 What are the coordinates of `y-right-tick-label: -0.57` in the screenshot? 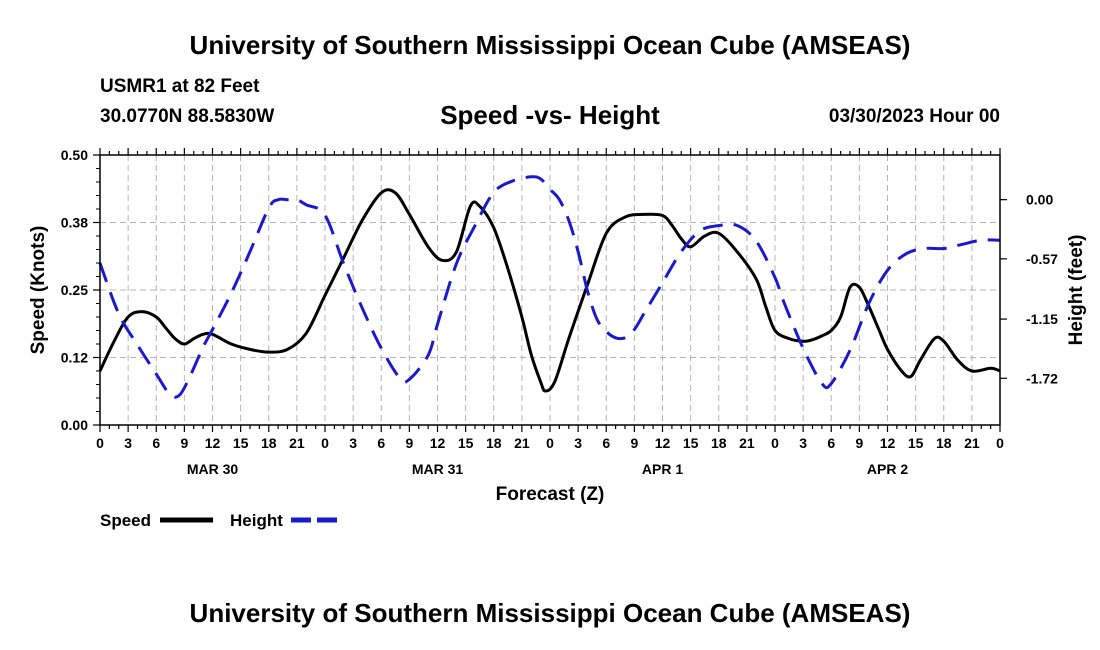 It's located at (1042, 259).